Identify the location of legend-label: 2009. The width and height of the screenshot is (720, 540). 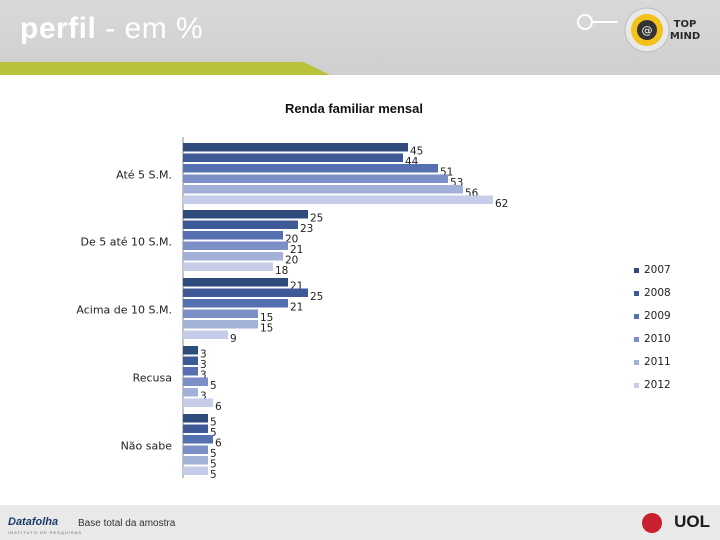
(657, 316).